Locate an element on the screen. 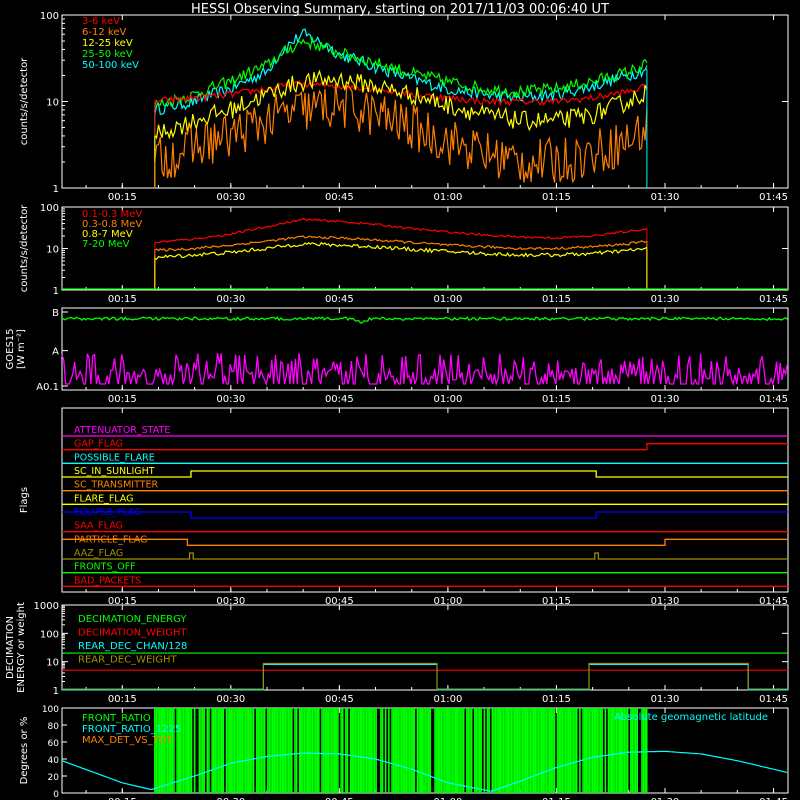  lo-energy-legend-item: 3-6 keV is located at coordinates (101, 21).